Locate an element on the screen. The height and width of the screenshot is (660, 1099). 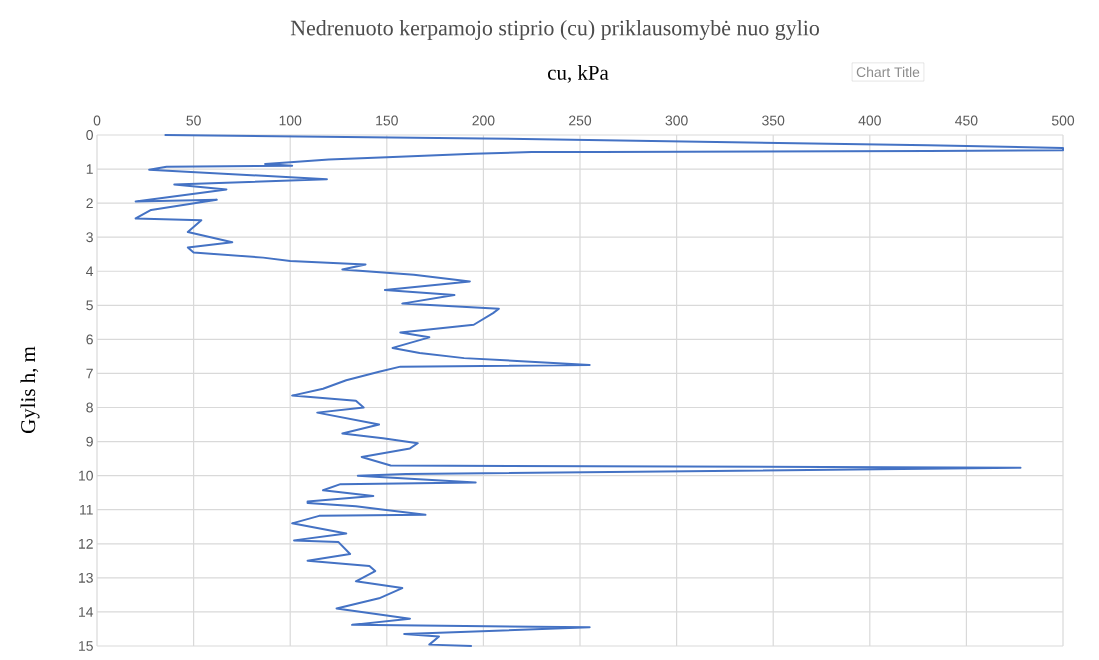
x-tick-label: 500 is located at coordinates (1063, 120).